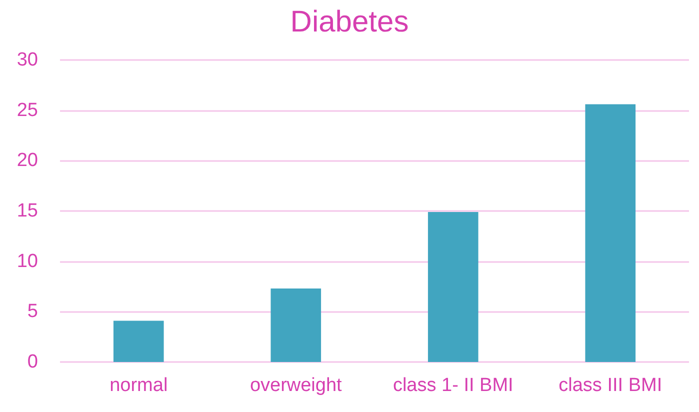 This screenshot has width=699, height=412. What do you see at coordinates (32, 362) in the screenshot?
I see `y-tick-label: 0` at bounding box center [32, 362].